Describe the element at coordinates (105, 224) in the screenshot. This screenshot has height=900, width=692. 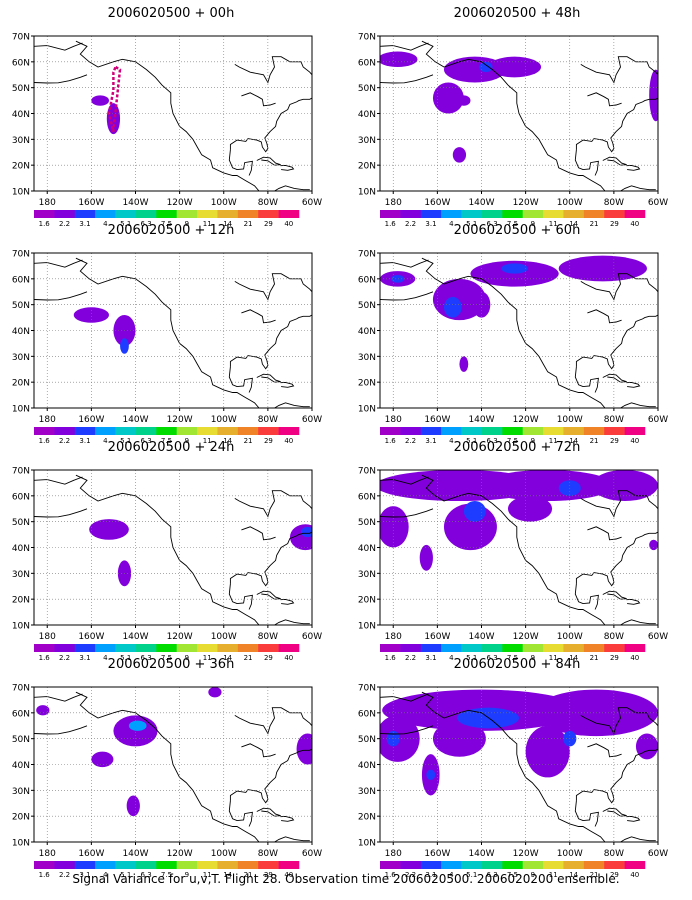
I see `colorbar-label: 4` at that location.